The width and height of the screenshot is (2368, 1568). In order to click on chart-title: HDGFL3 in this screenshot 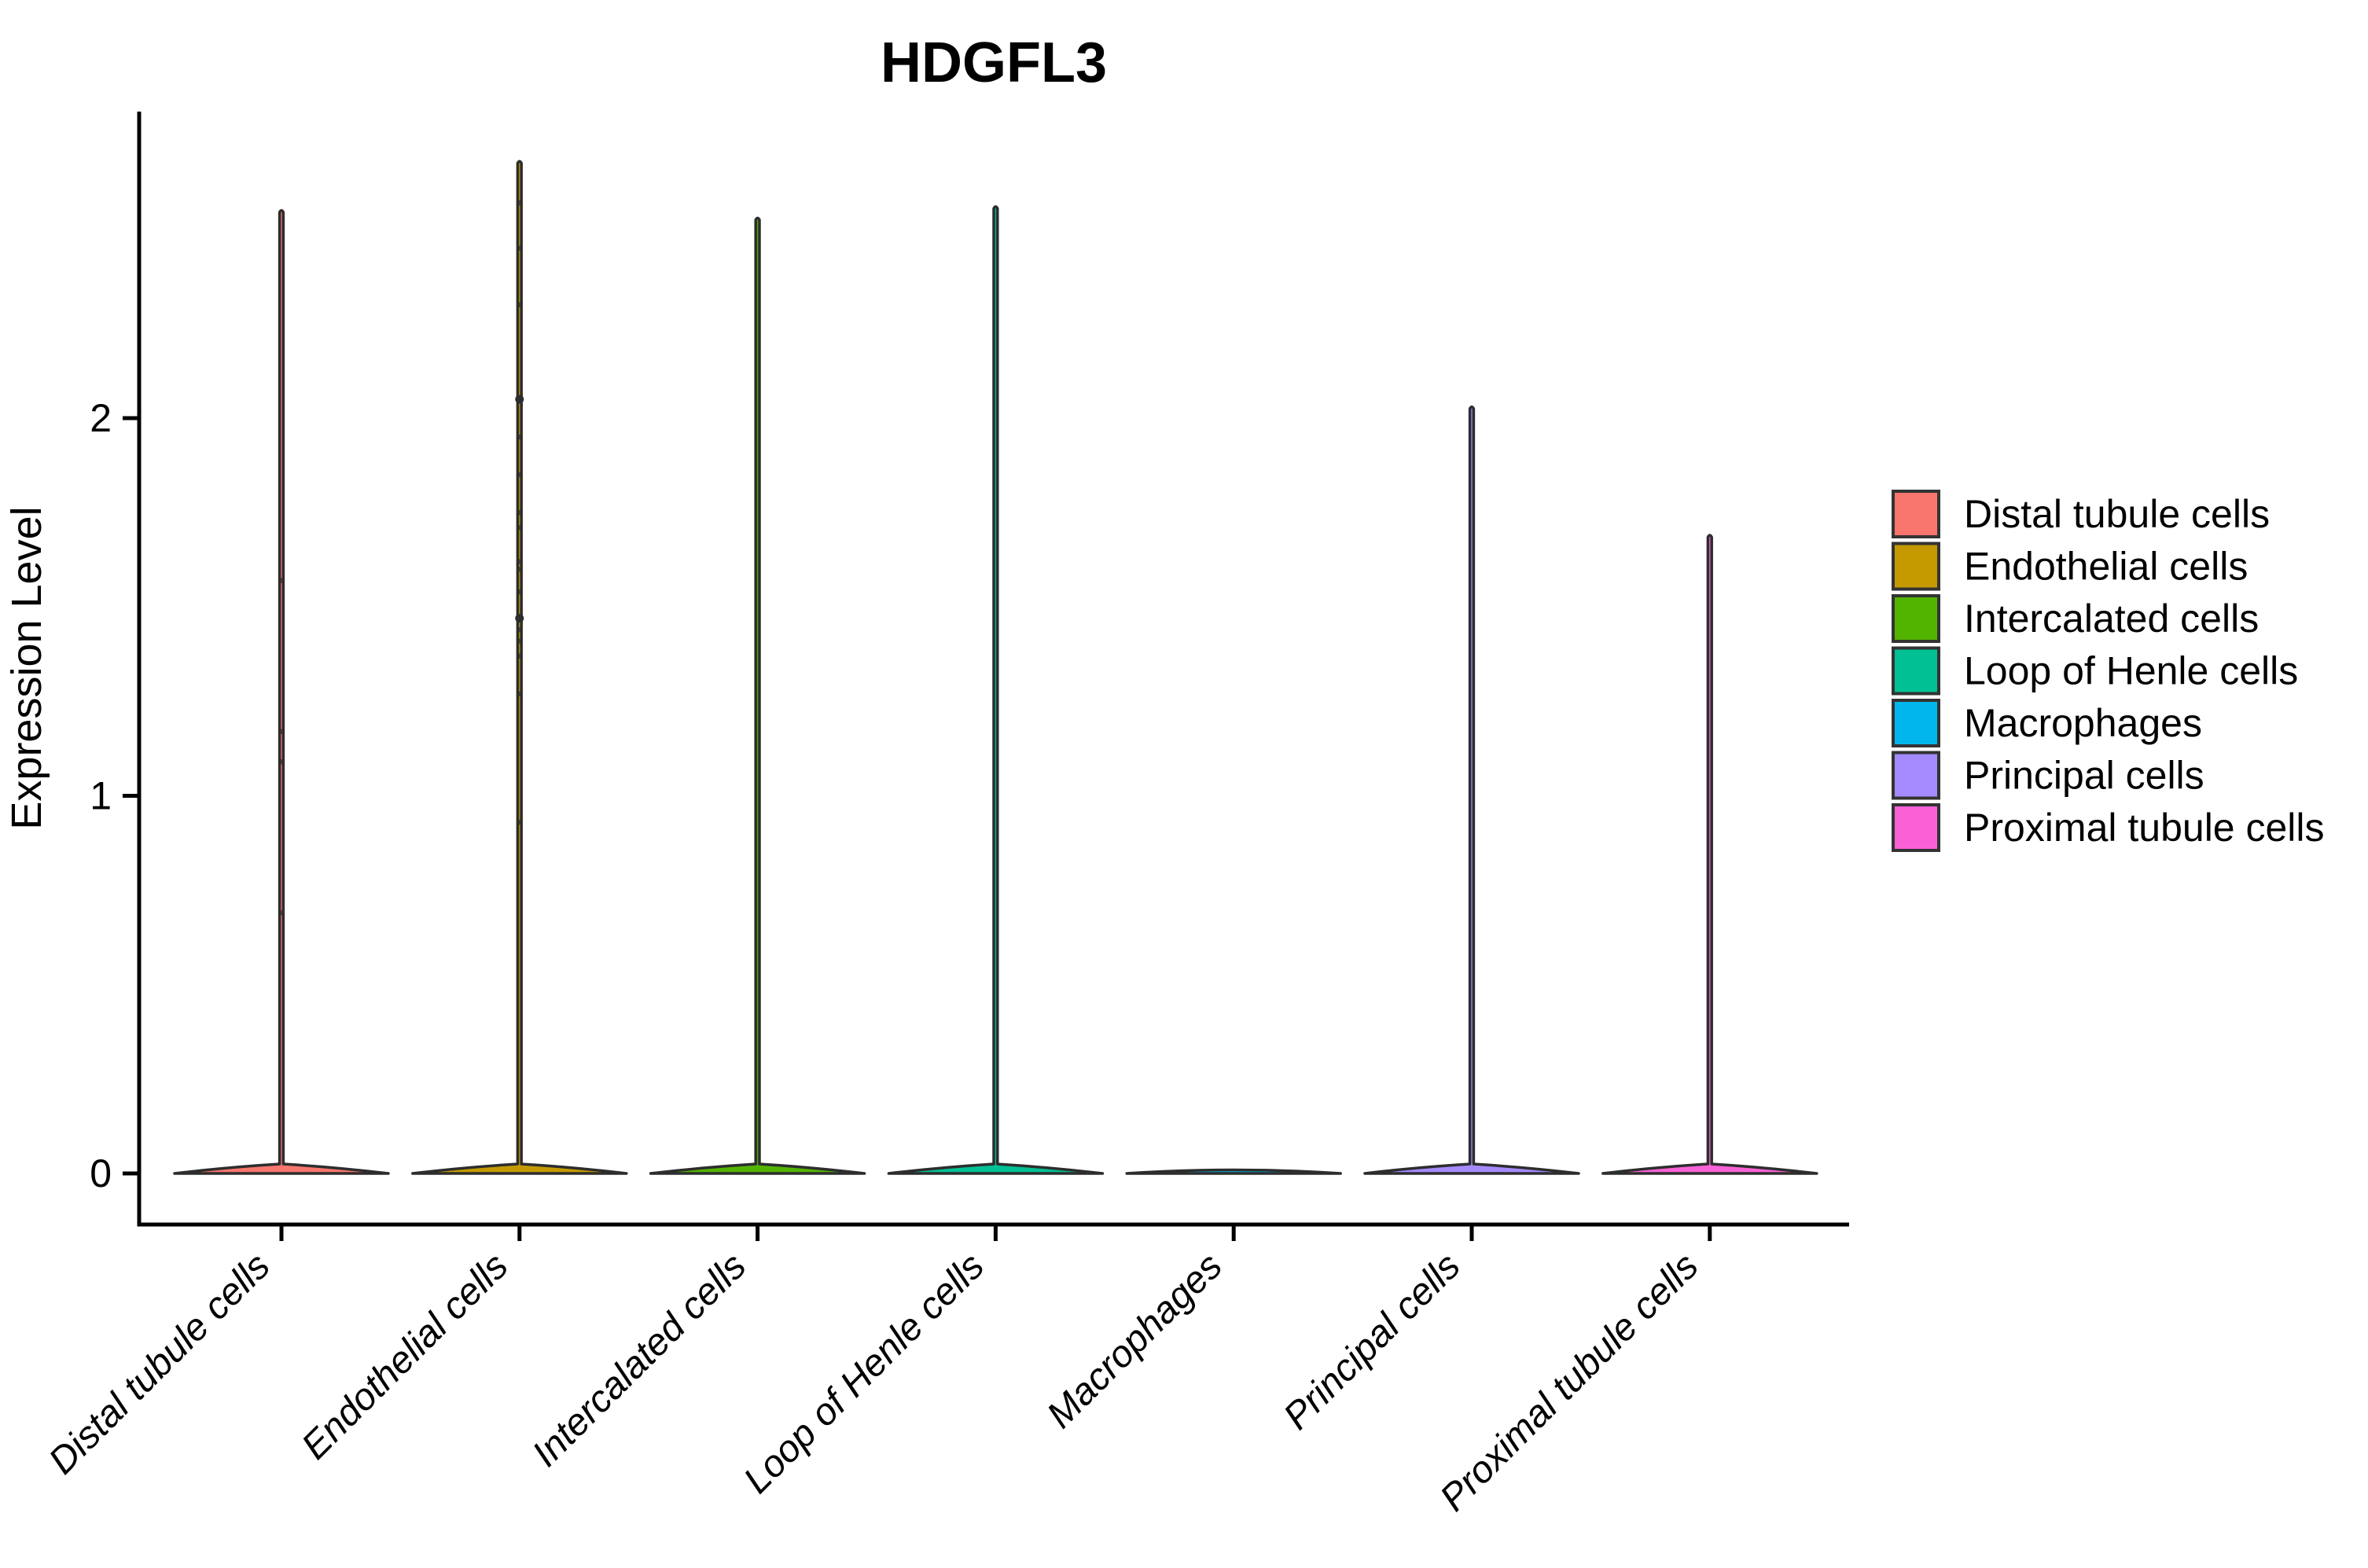, I will do `click(994, 63)`.